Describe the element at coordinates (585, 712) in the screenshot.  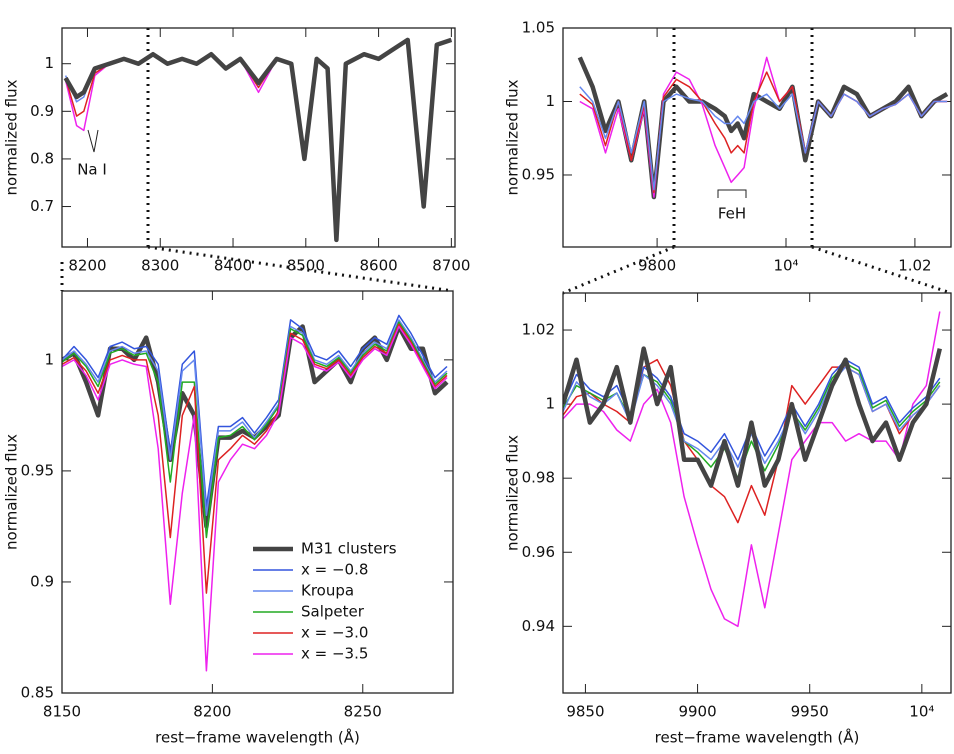
I see `x-tick-label: 9850` at that location.